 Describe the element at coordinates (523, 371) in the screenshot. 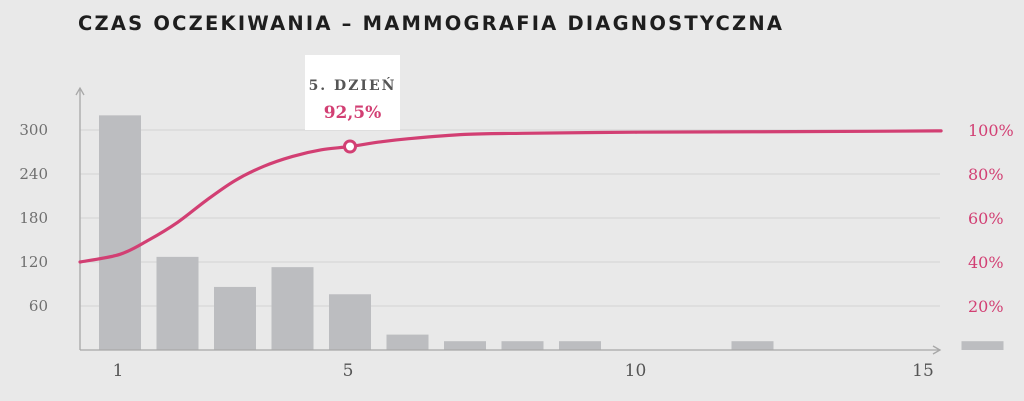

I see `x-axis-ticks: 1 5 10 15` at that location.